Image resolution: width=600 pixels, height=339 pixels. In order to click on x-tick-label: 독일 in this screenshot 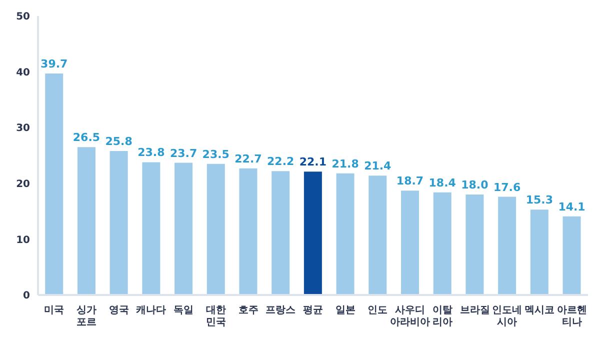, I will do `click(184, 310)`.